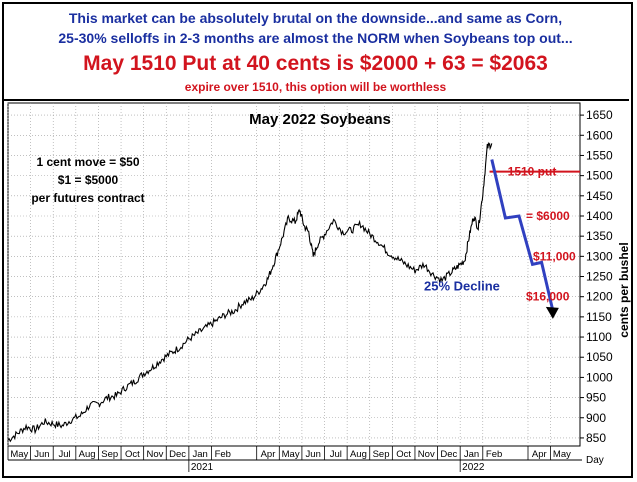  I want to click on y-tick-label: 850, so click(596, 438).